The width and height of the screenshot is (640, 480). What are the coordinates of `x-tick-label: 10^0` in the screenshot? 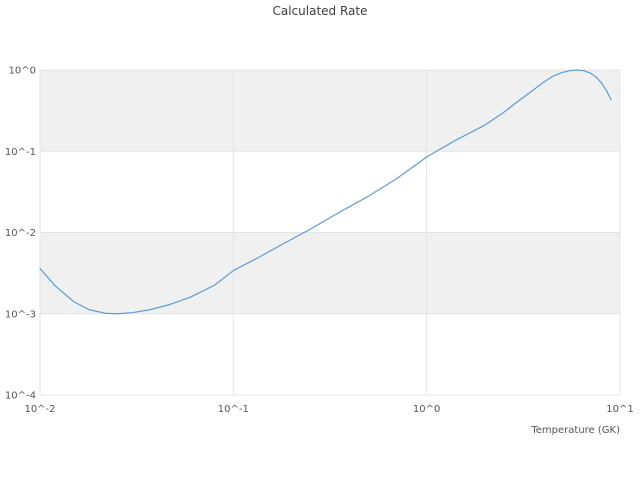 It's located at (426, 409).